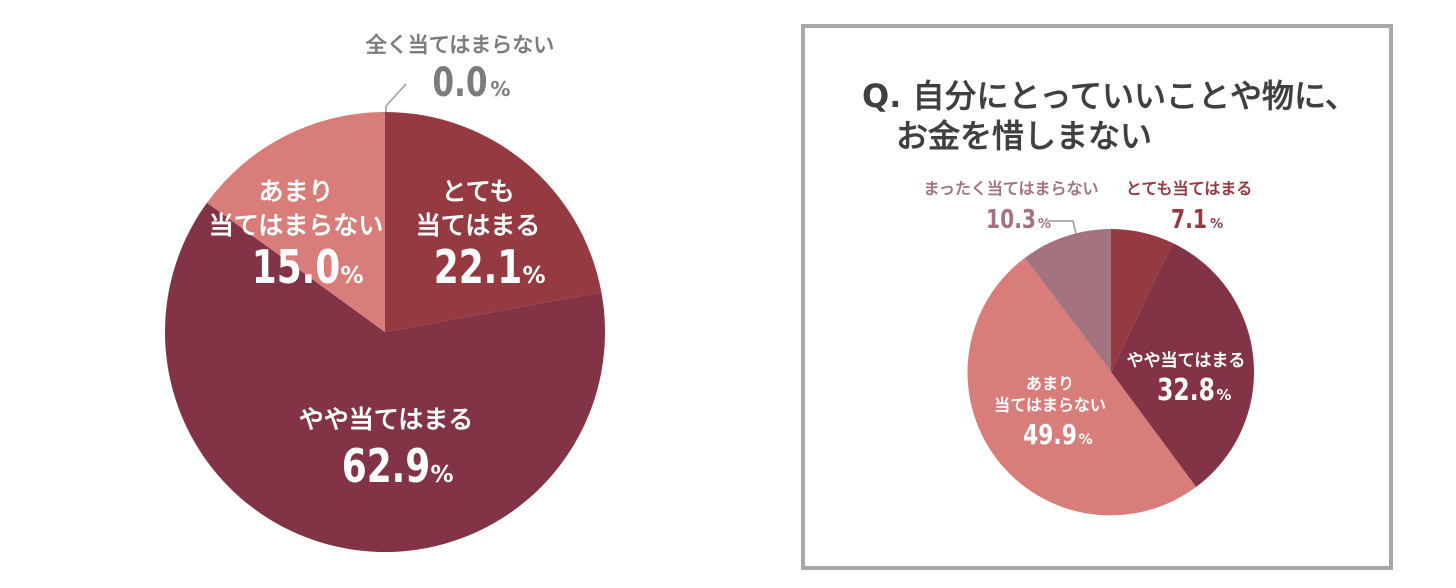 The image size is (1456, 588). Describe the element at coordinates (296, 268) in the screenshot. I see `left-pie-value-label-3: 15.0` at that location.